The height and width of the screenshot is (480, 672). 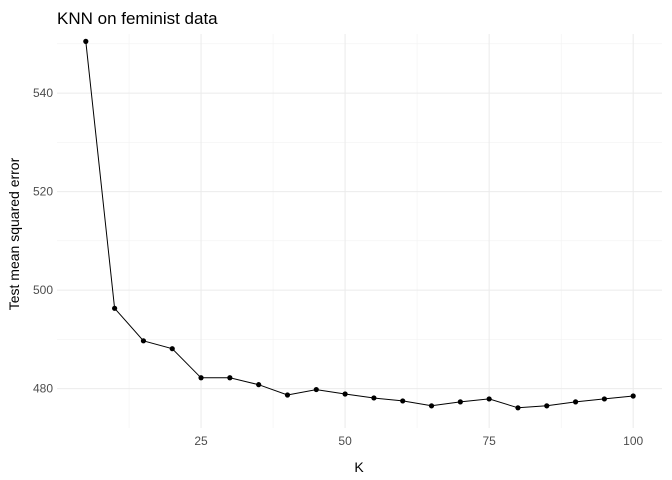 I want to click on y-tick-label: 480, so click(x=43, y=389).